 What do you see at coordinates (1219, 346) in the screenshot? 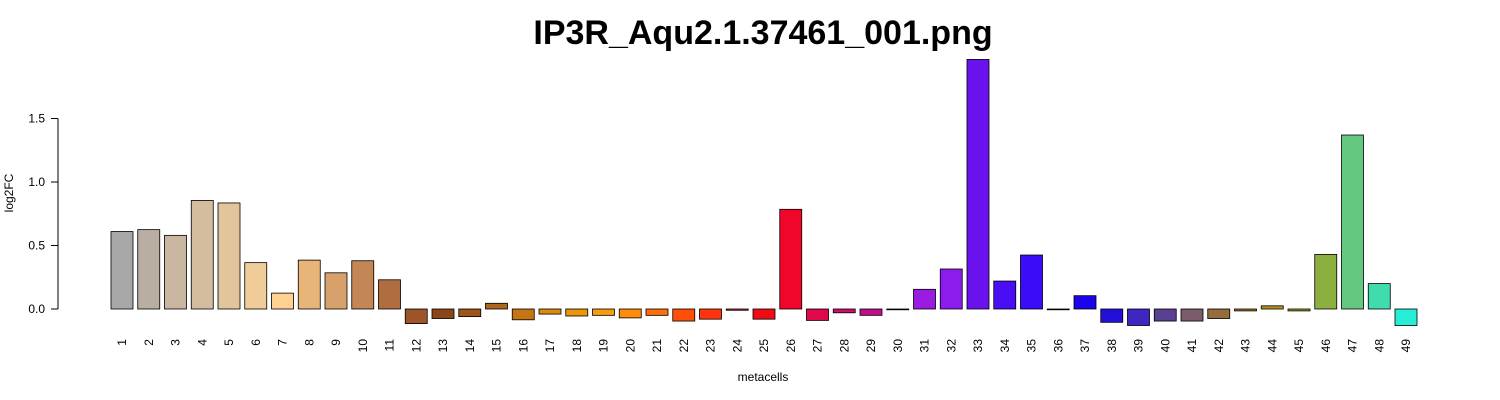
I see `x-tick-label: 42` at bounding box center [1219, 346].